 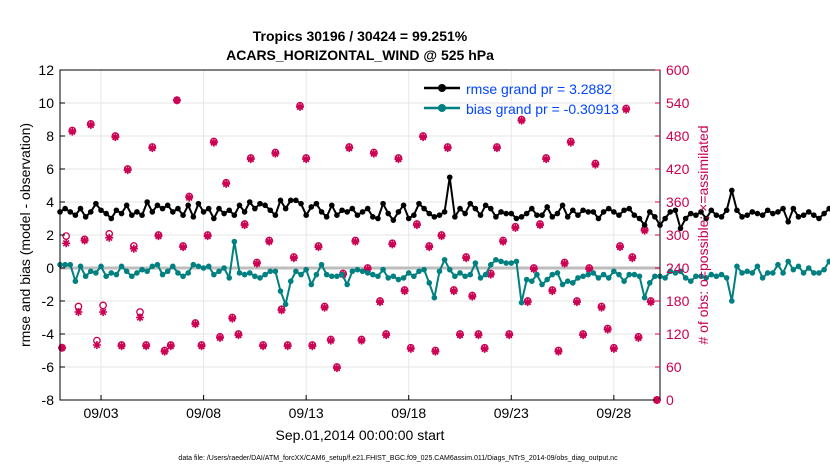 I want to click on y-left-tick-label: -2, so click(x=48, y=301).